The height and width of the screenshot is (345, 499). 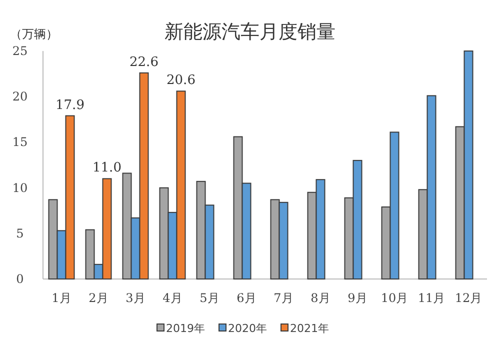 What do you see at coordinates (358, 298) in the screenshot?
I see `x-tick-label: 9月` at bounding box center [358, 298].